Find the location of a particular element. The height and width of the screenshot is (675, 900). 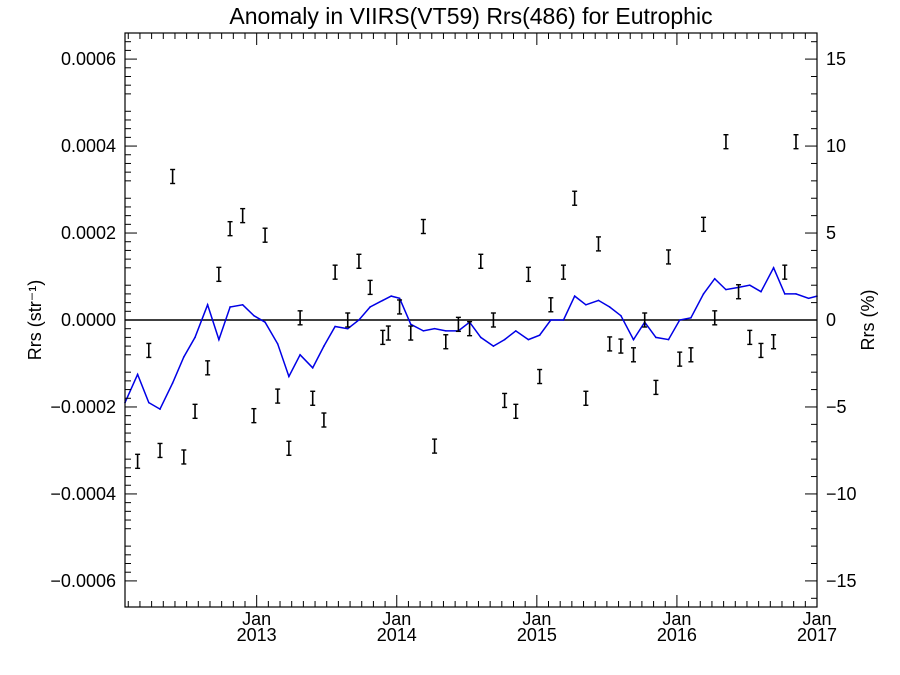

y-tick-label-right: 5 is located at coordinates (831, 233).